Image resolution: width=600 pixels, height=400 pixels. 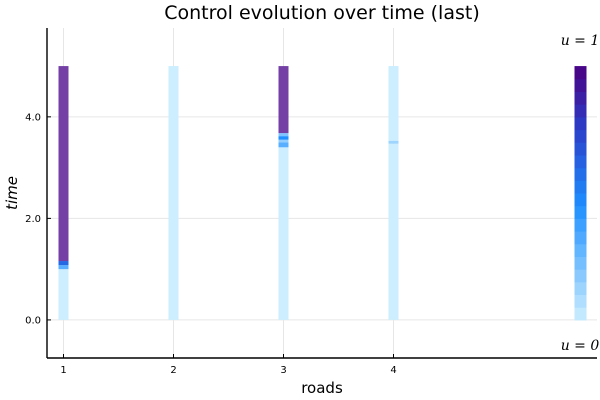 I want to click on chart-title: Control evolution over time (last), so click(x=322, y=13).